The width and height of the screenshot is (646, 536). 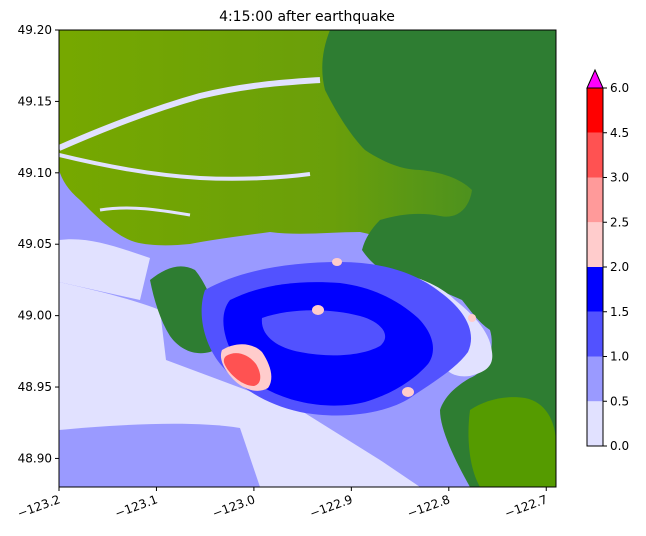 What do you see at coordinates (337, 262) in the screenshot?
I see `inundation-patch-north` at bounding box center [337, 262].